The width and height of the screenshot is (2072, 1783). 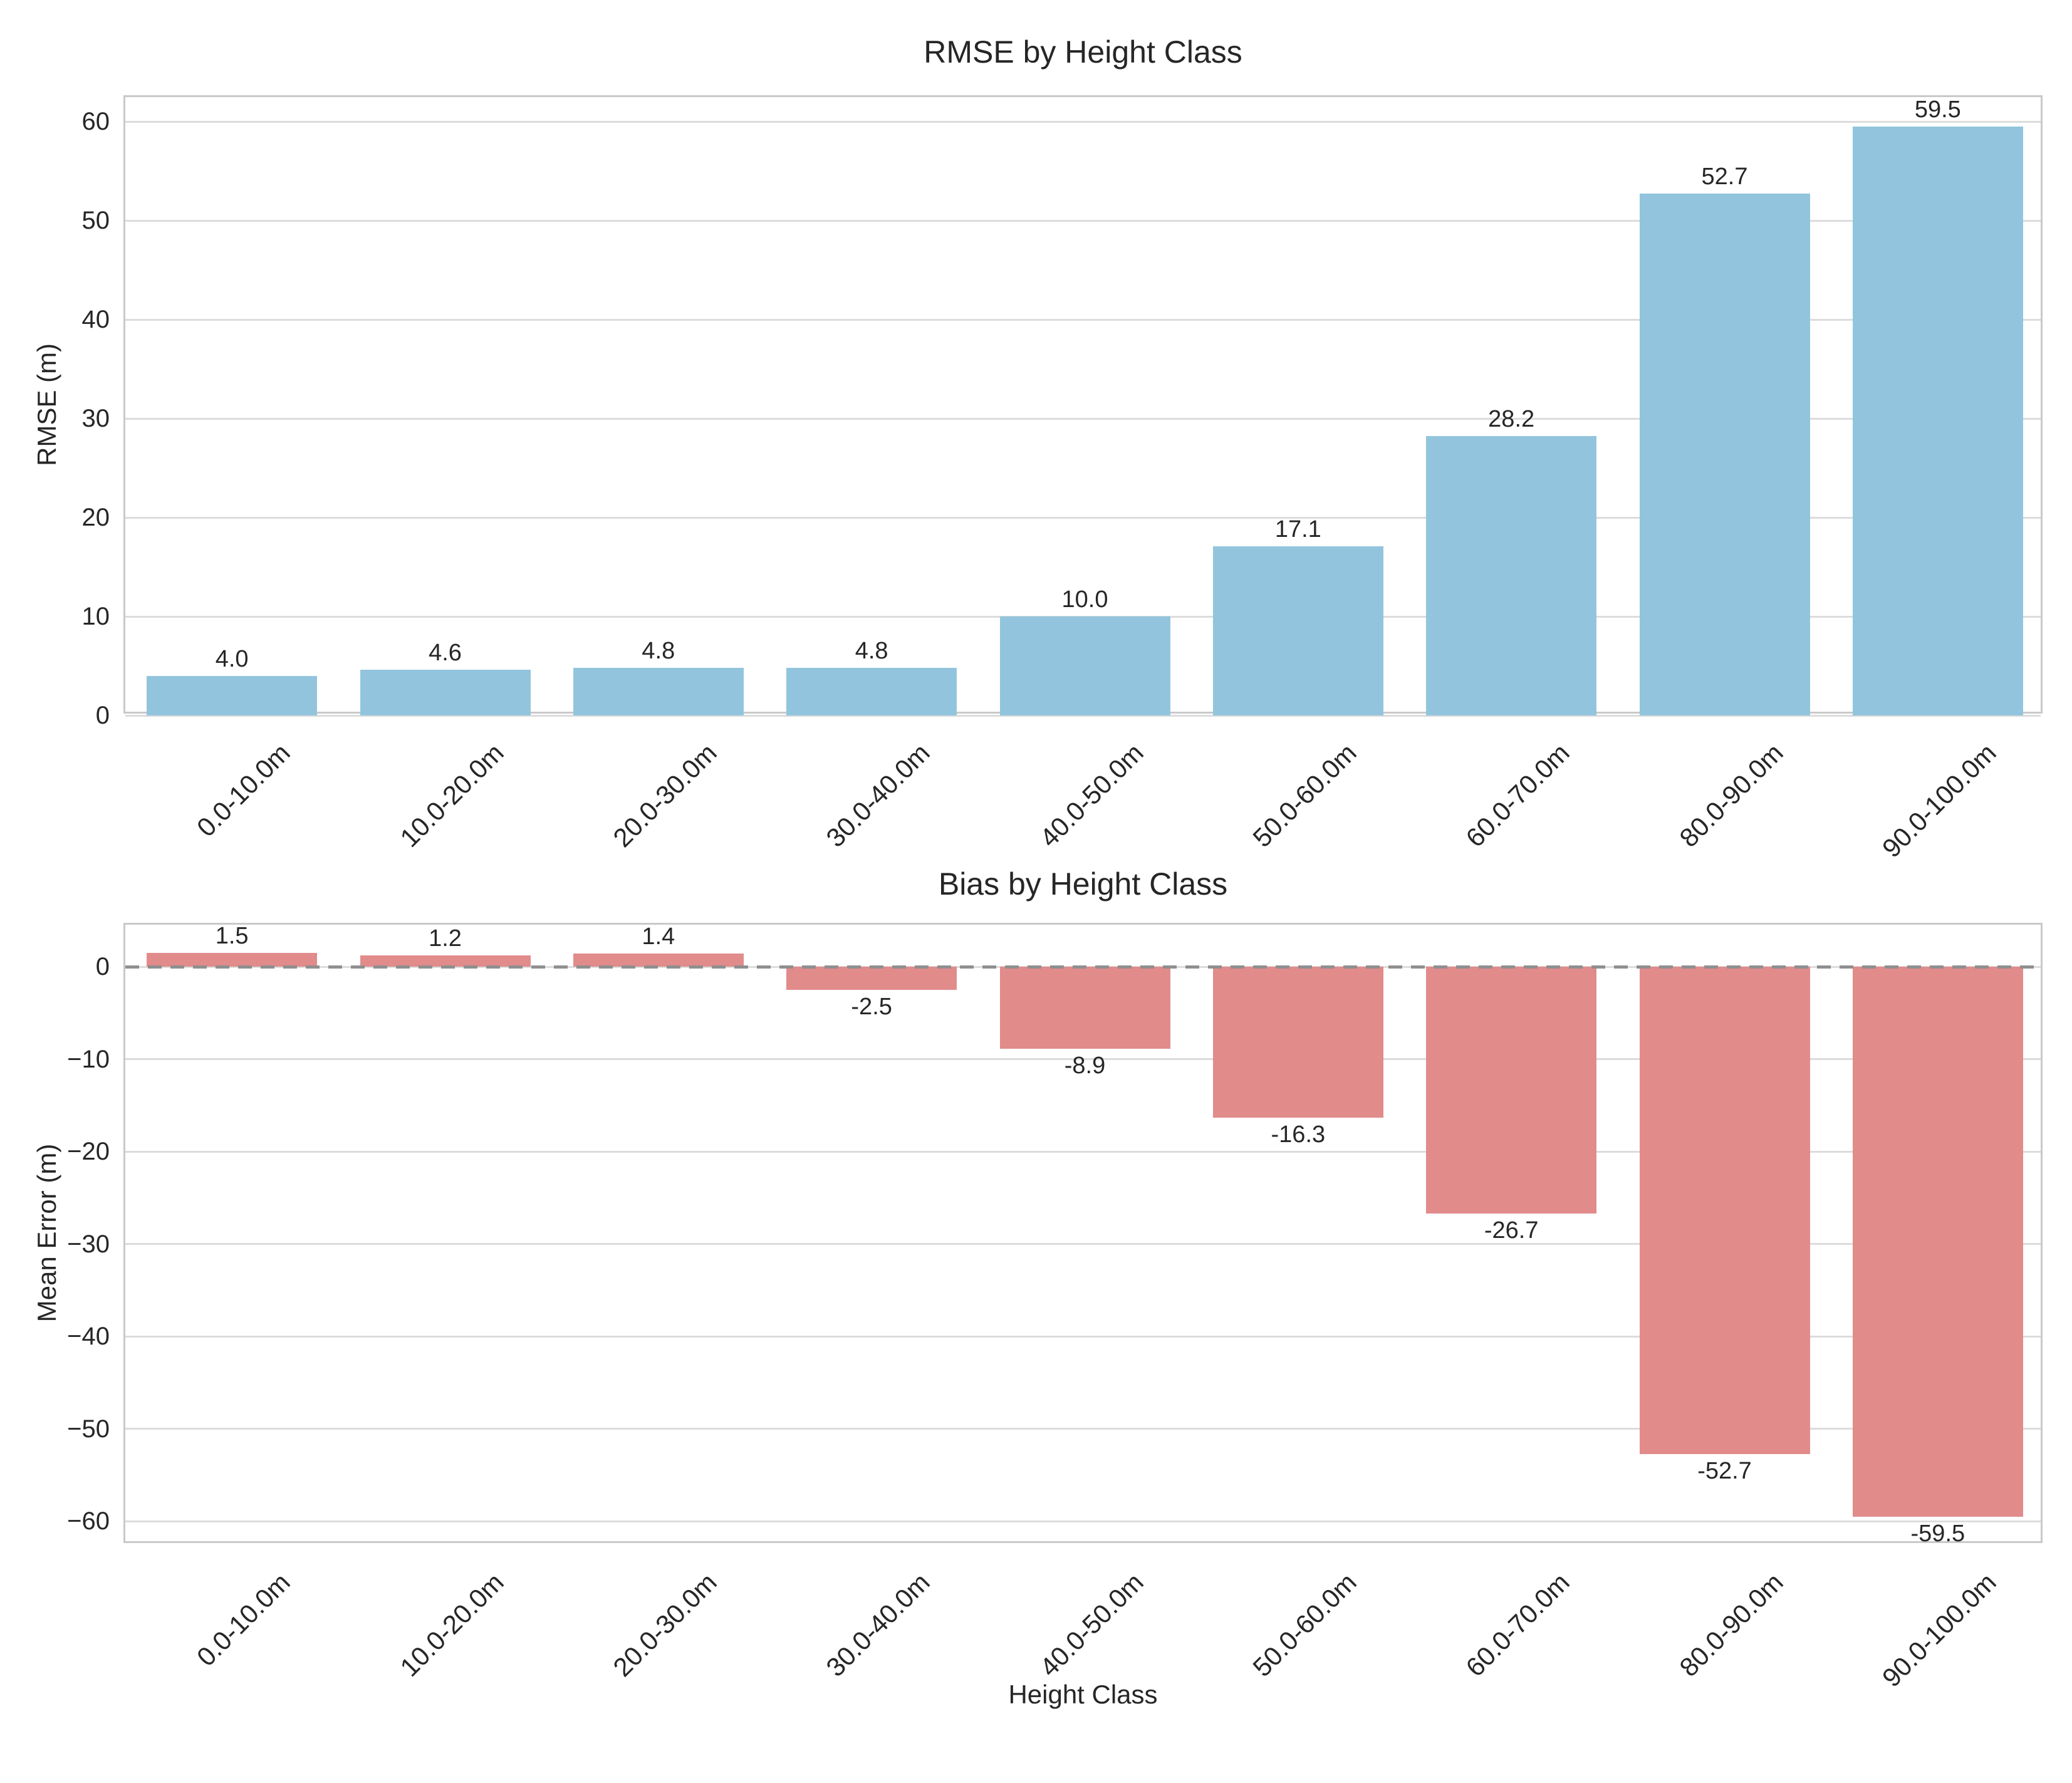 I want to click on rmse-bar-value-label: 10.0, so click(x=1084, y=599).